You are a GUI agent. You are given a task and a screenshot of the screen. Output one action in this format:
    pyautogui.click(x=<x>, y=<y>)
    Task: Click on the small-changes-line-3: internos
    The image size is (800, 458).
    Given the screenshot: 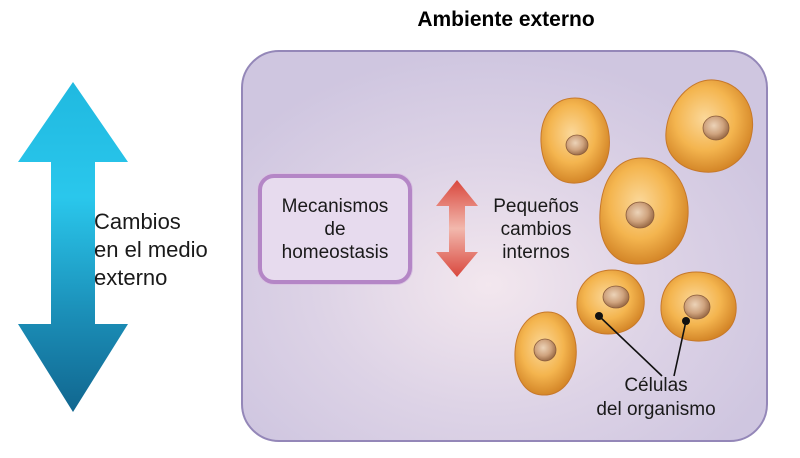 What is the action you would take?
    pyautogui.click(x=536, y=252)
    